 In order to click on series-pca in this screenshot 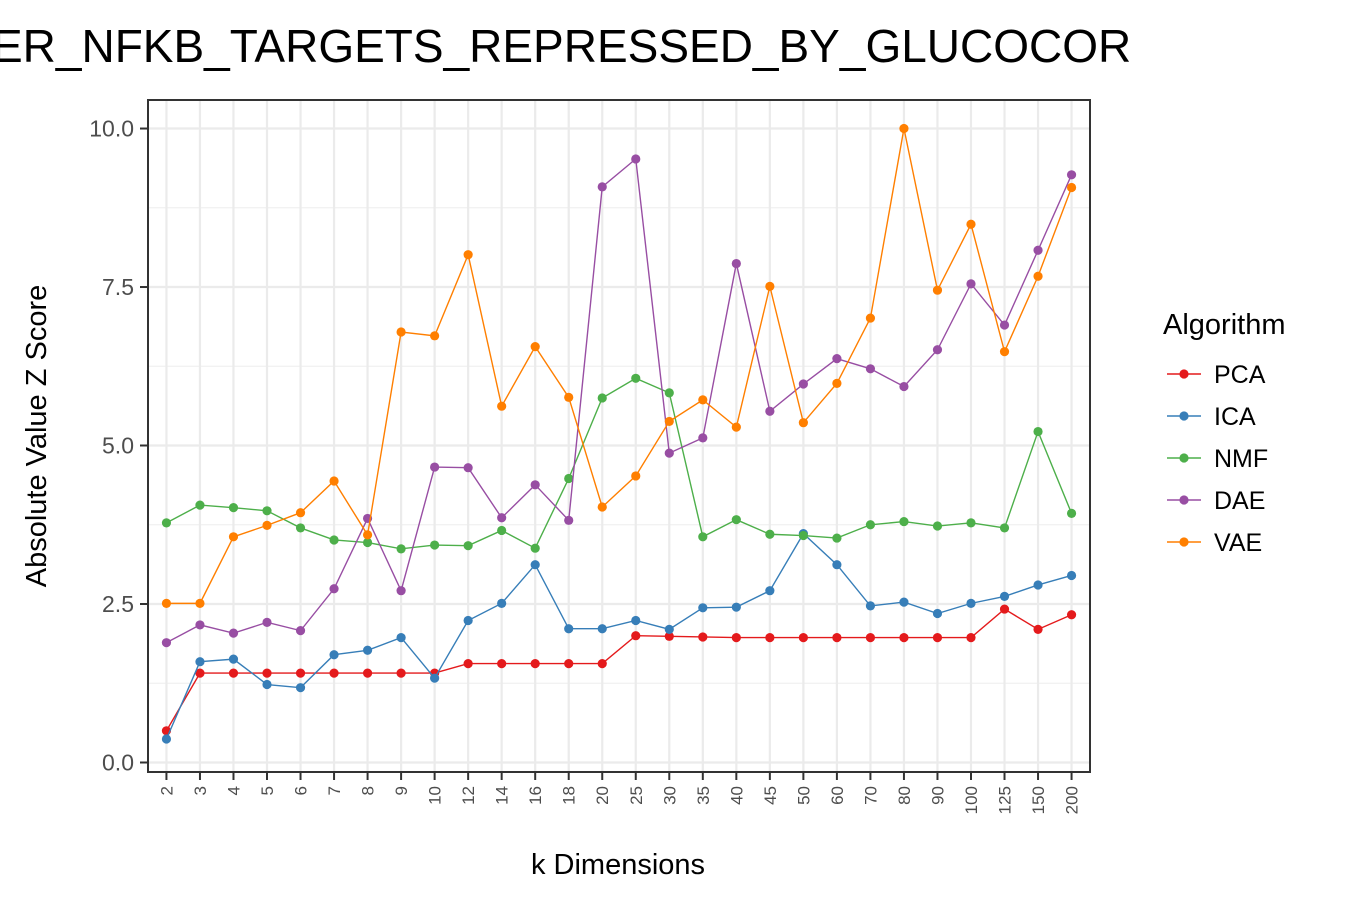, I will do `click(619, 670)`.